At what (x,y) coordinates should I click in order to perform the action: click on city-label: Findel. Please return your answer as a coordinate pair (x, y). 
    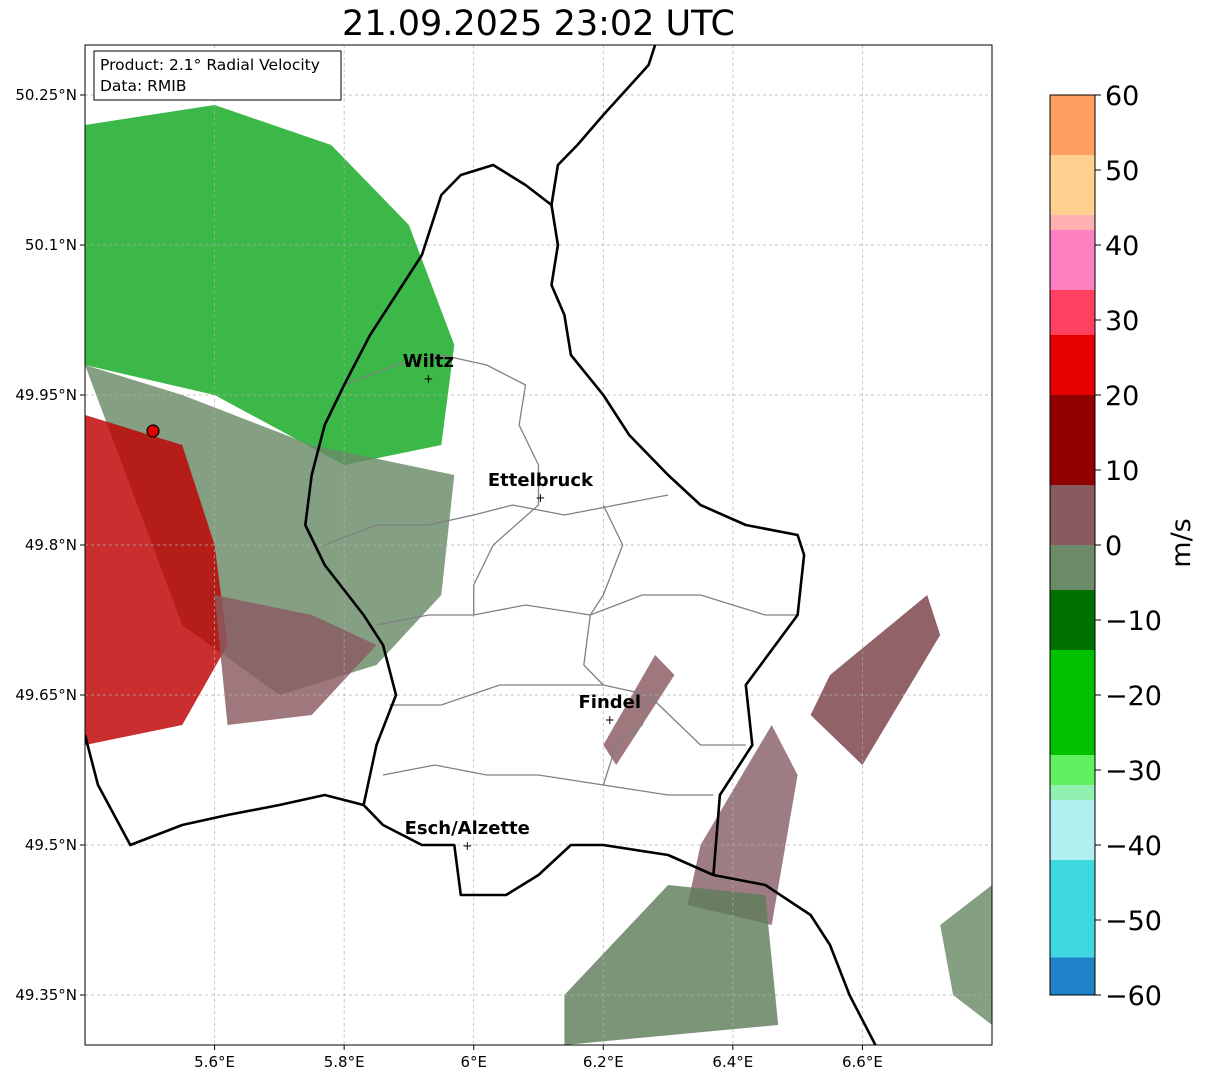
    Looking at the image, I should click on (609, 702).